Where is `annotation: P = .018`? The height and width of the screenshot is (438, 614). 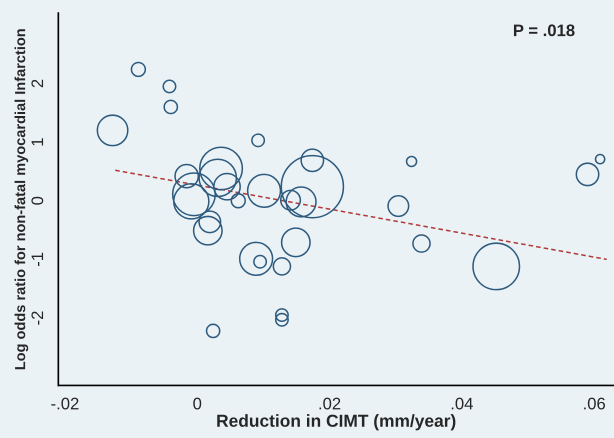 annotation: P = .018 is located at coordinates (544, 30).